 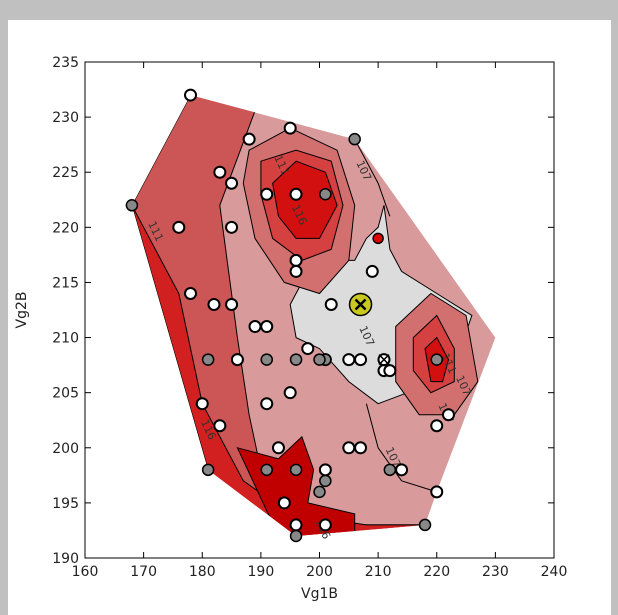 I want to click on x-tick-label: 240, so click(x=554, y=572).